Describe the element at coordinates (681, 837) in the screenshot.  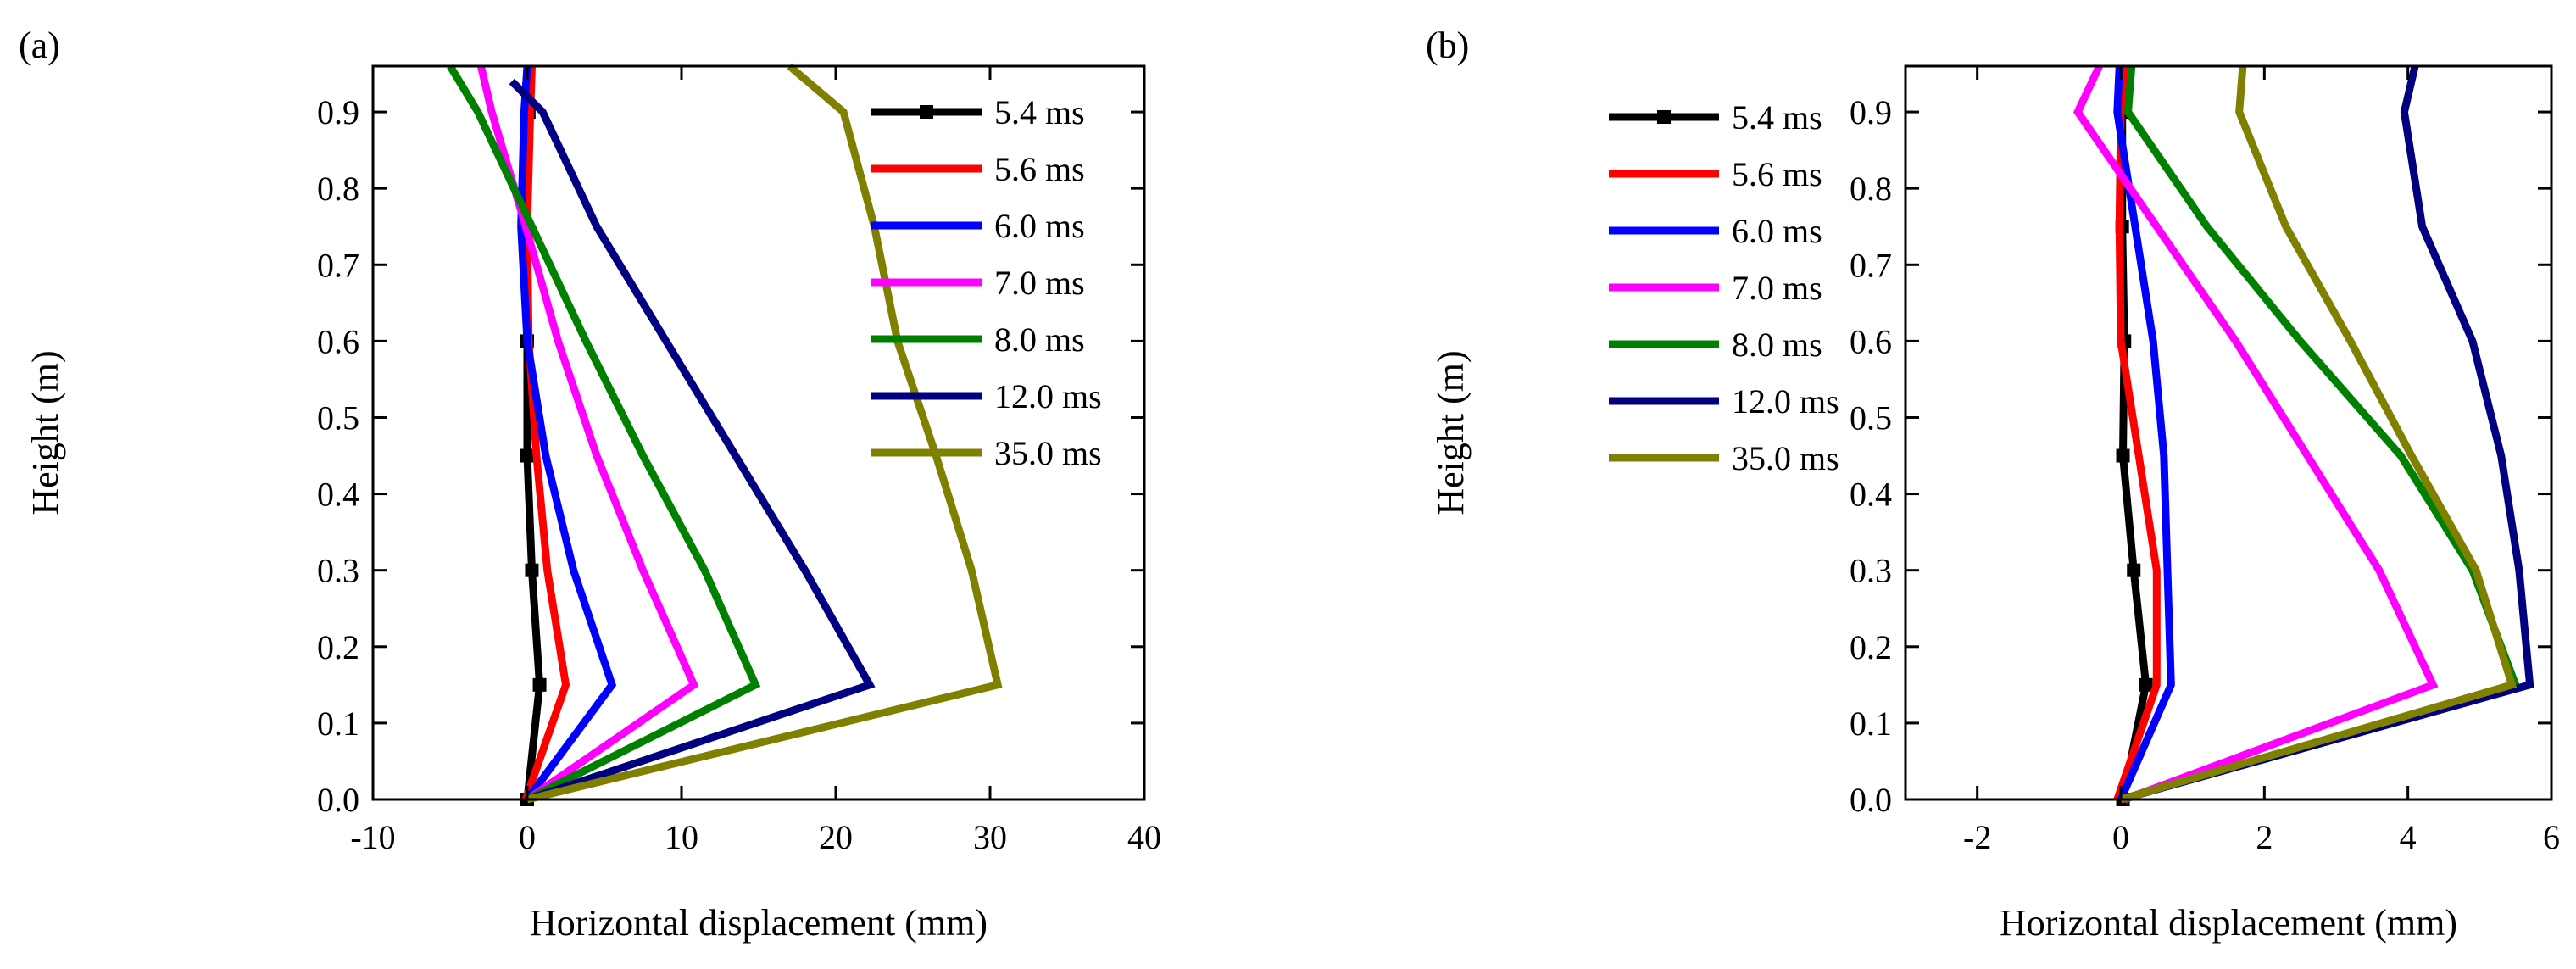
I see `x-tick-label: 10` at that location.